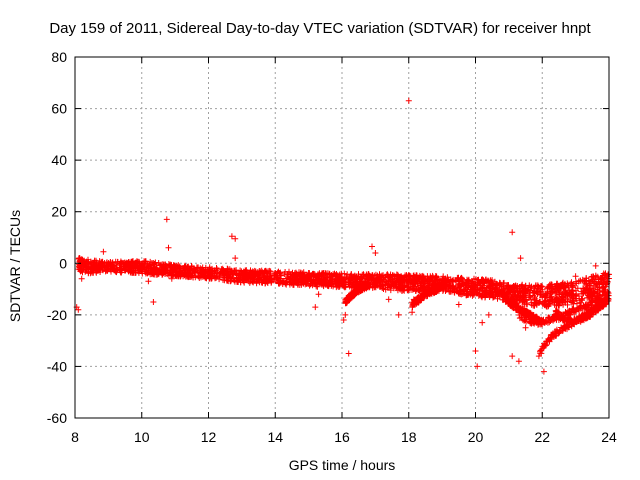 The image size is (640, 480). Describe the element at coordinates (59, 160) in the screenshot. I see `y-tick-label: 40` at that location.